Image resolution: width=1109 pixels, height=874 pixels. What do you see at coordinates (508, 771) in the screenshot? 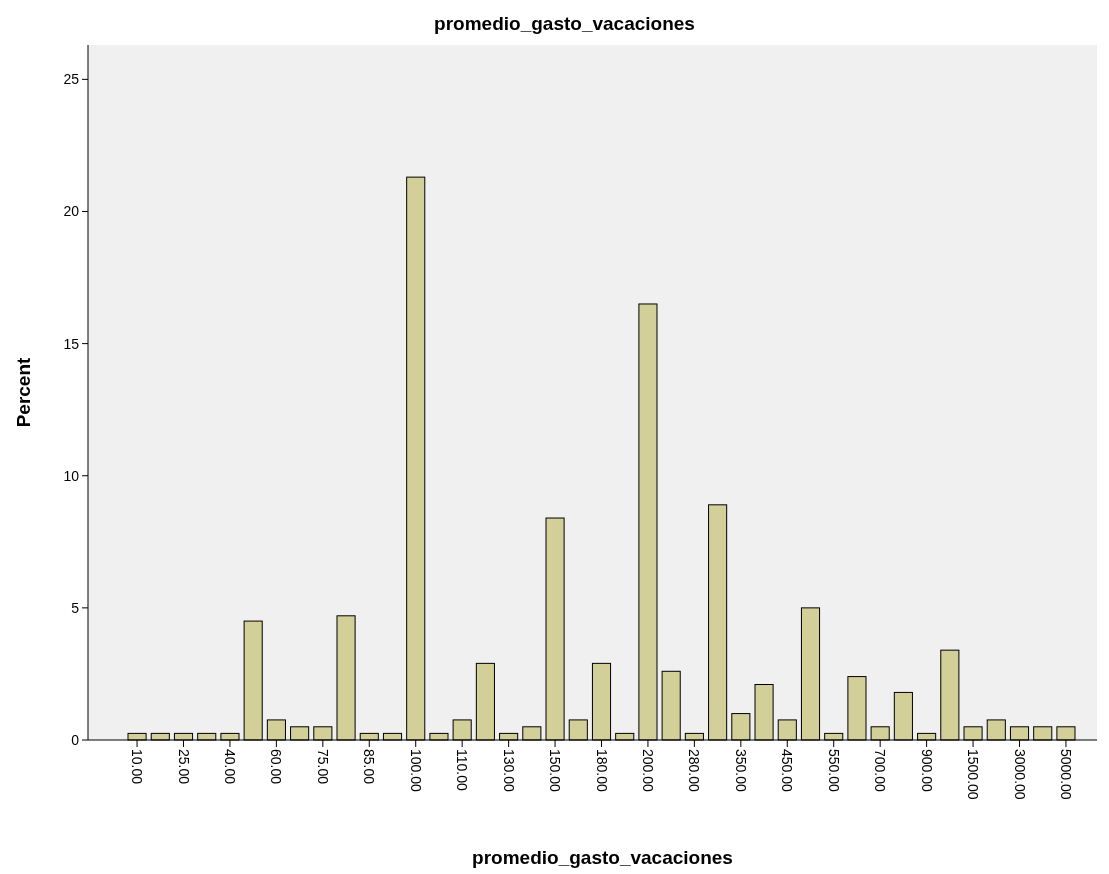
I see `x-tick-label: 130.00` at bounding box center [508, 771].